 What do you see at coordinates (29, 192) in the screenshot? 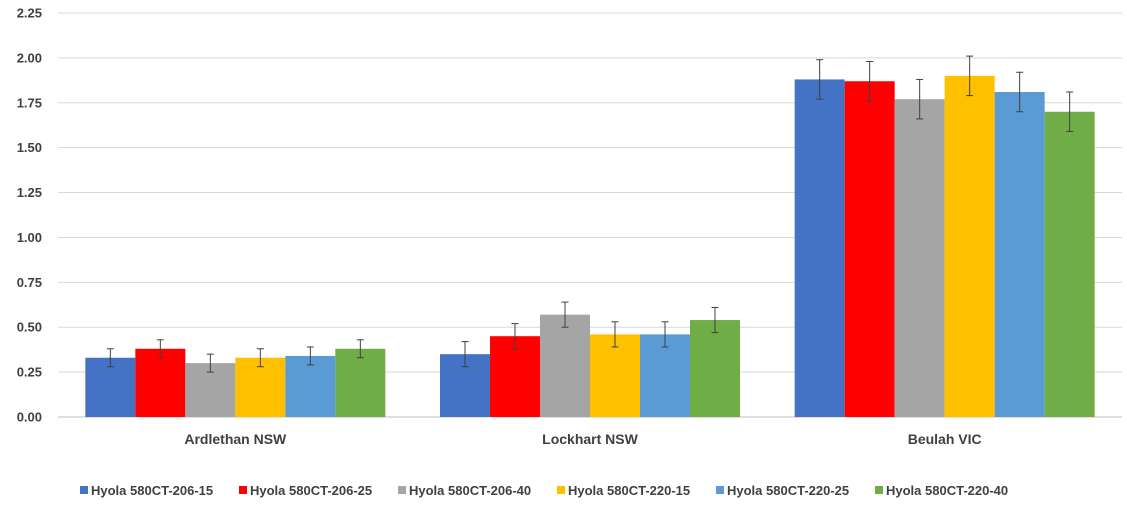
I see `y-tick-label: 1.25` at bounding box center [29, 192].